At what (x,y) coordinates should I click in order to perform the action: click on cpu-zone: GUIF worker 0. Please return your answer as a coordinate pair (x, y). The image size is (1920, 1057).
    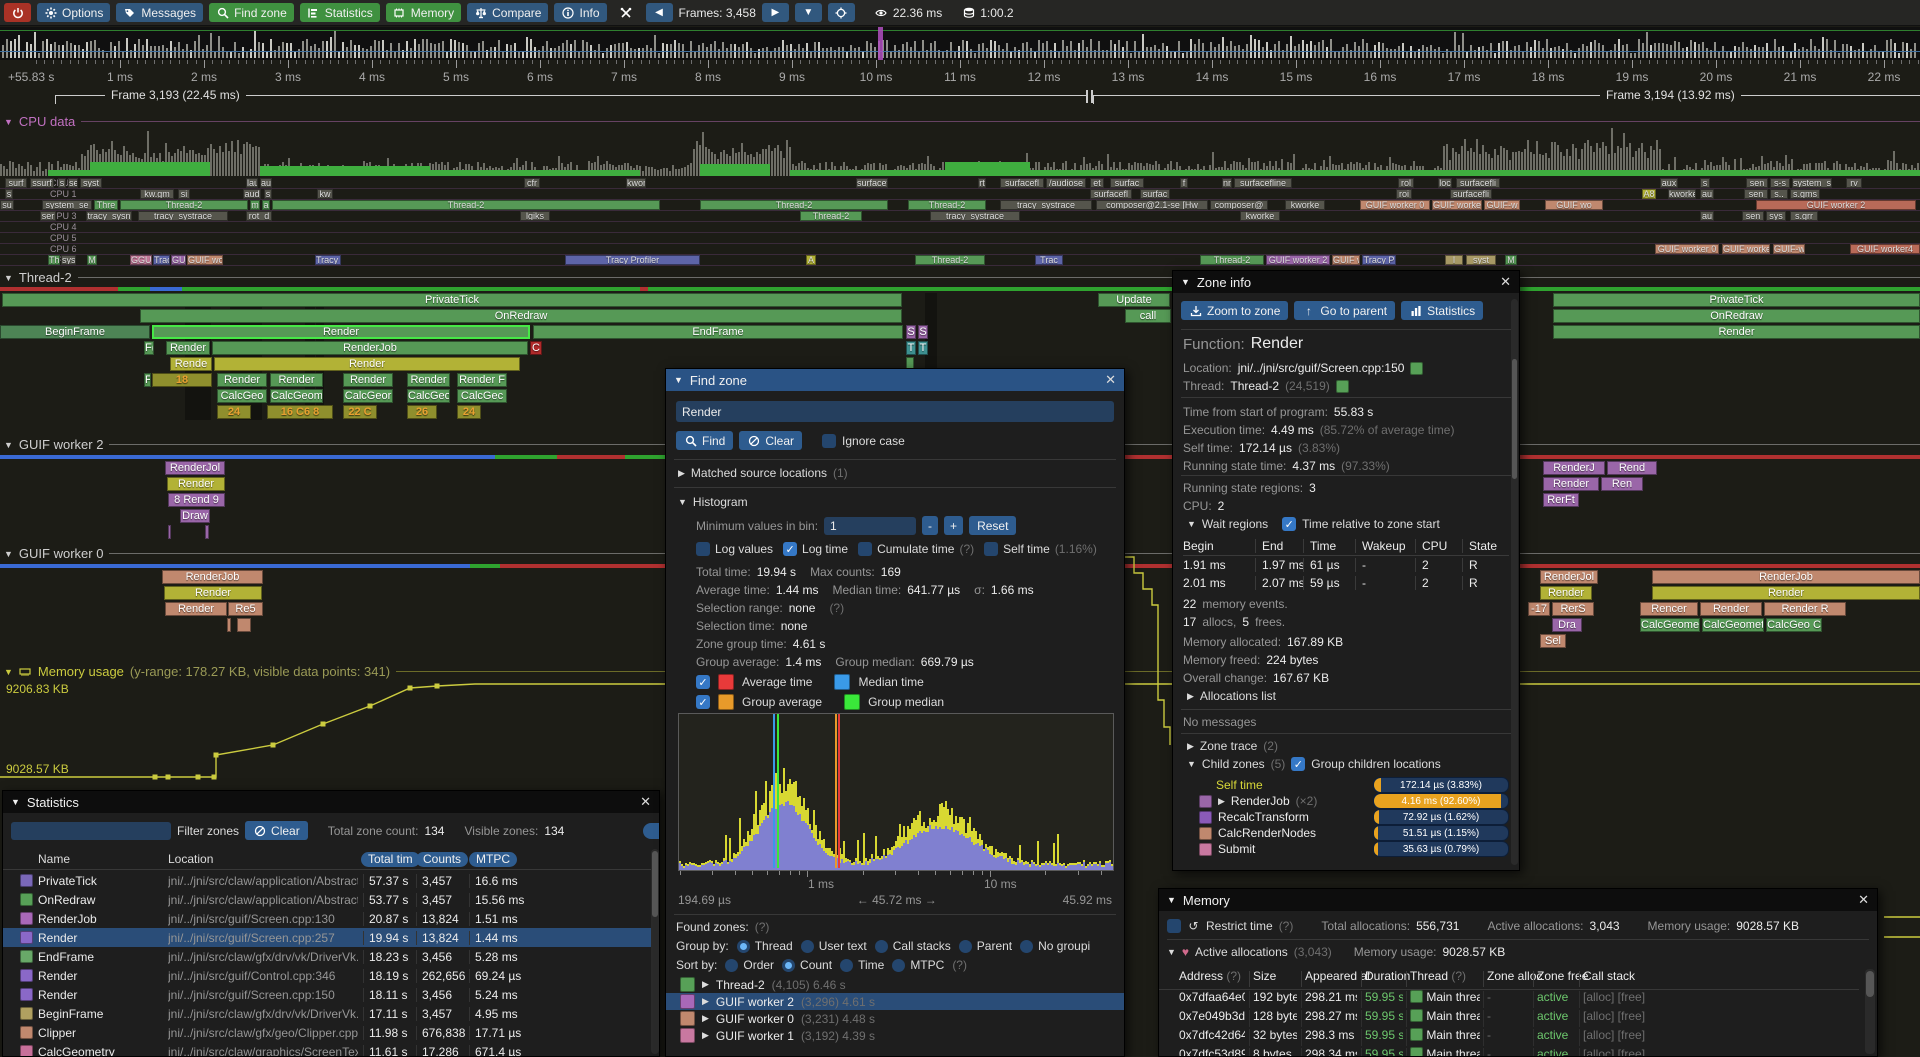
    Looking at the image, I should click on (1395, 205).